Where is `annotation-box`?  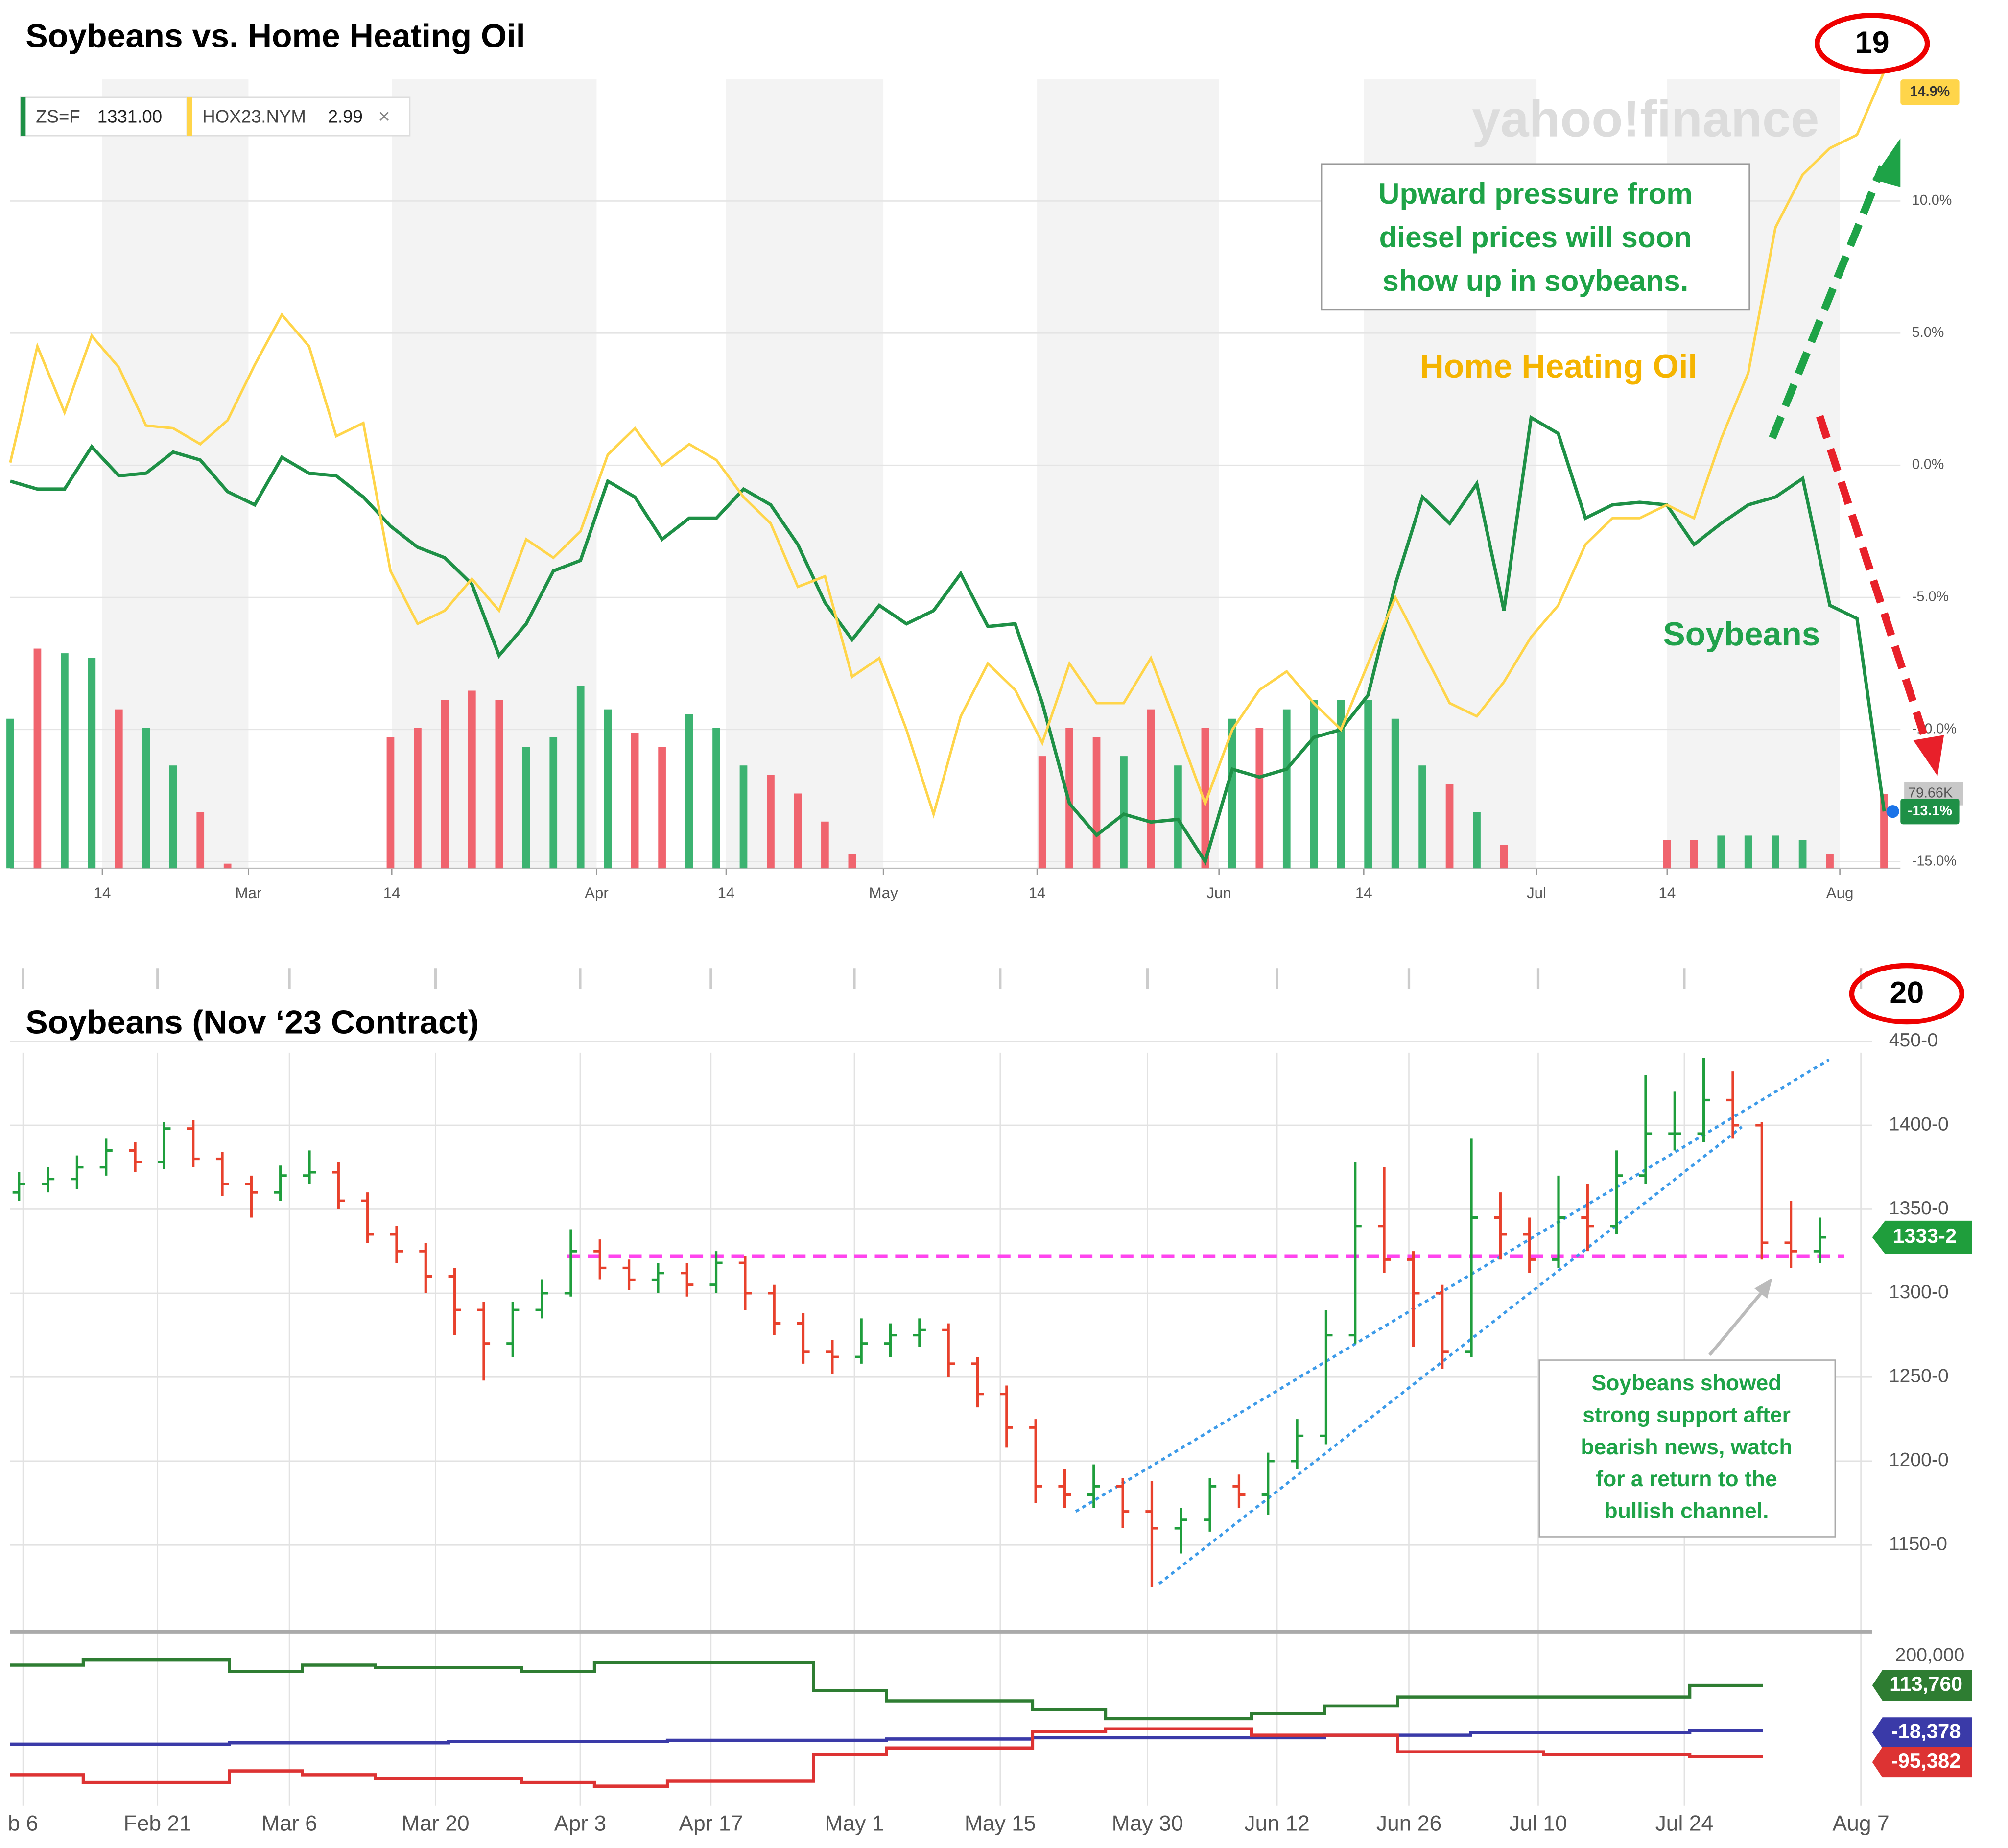 annotation-box is located at coordinates (1535, 237).